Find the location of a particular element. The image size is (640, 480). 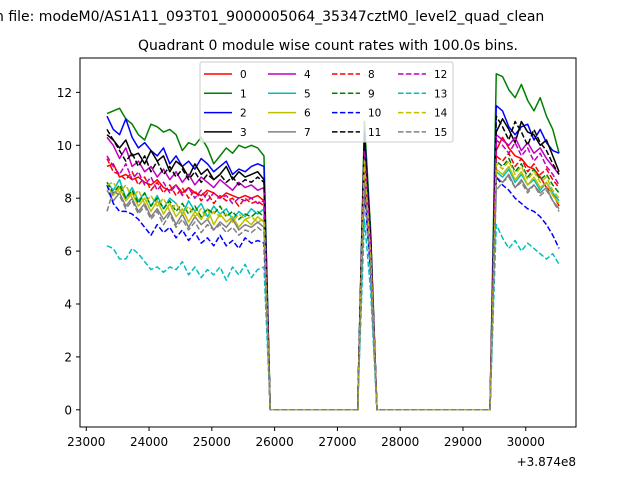

x-tick-label: 30000 is located at coordinates (526, 442).